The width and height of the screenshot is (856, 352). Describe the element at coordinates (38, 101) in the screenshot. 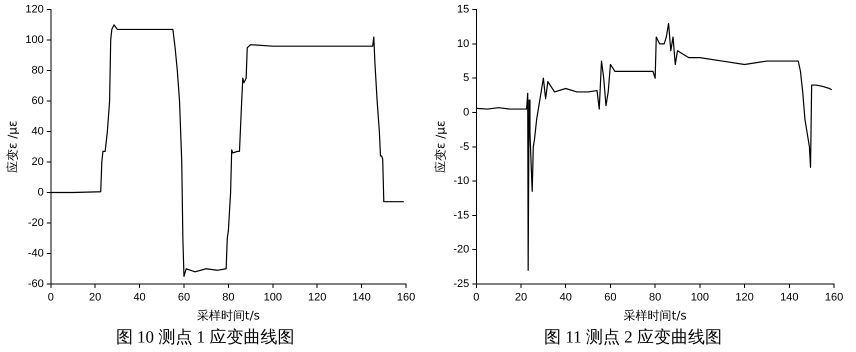

I see `y-tick-label: 60` at that location.